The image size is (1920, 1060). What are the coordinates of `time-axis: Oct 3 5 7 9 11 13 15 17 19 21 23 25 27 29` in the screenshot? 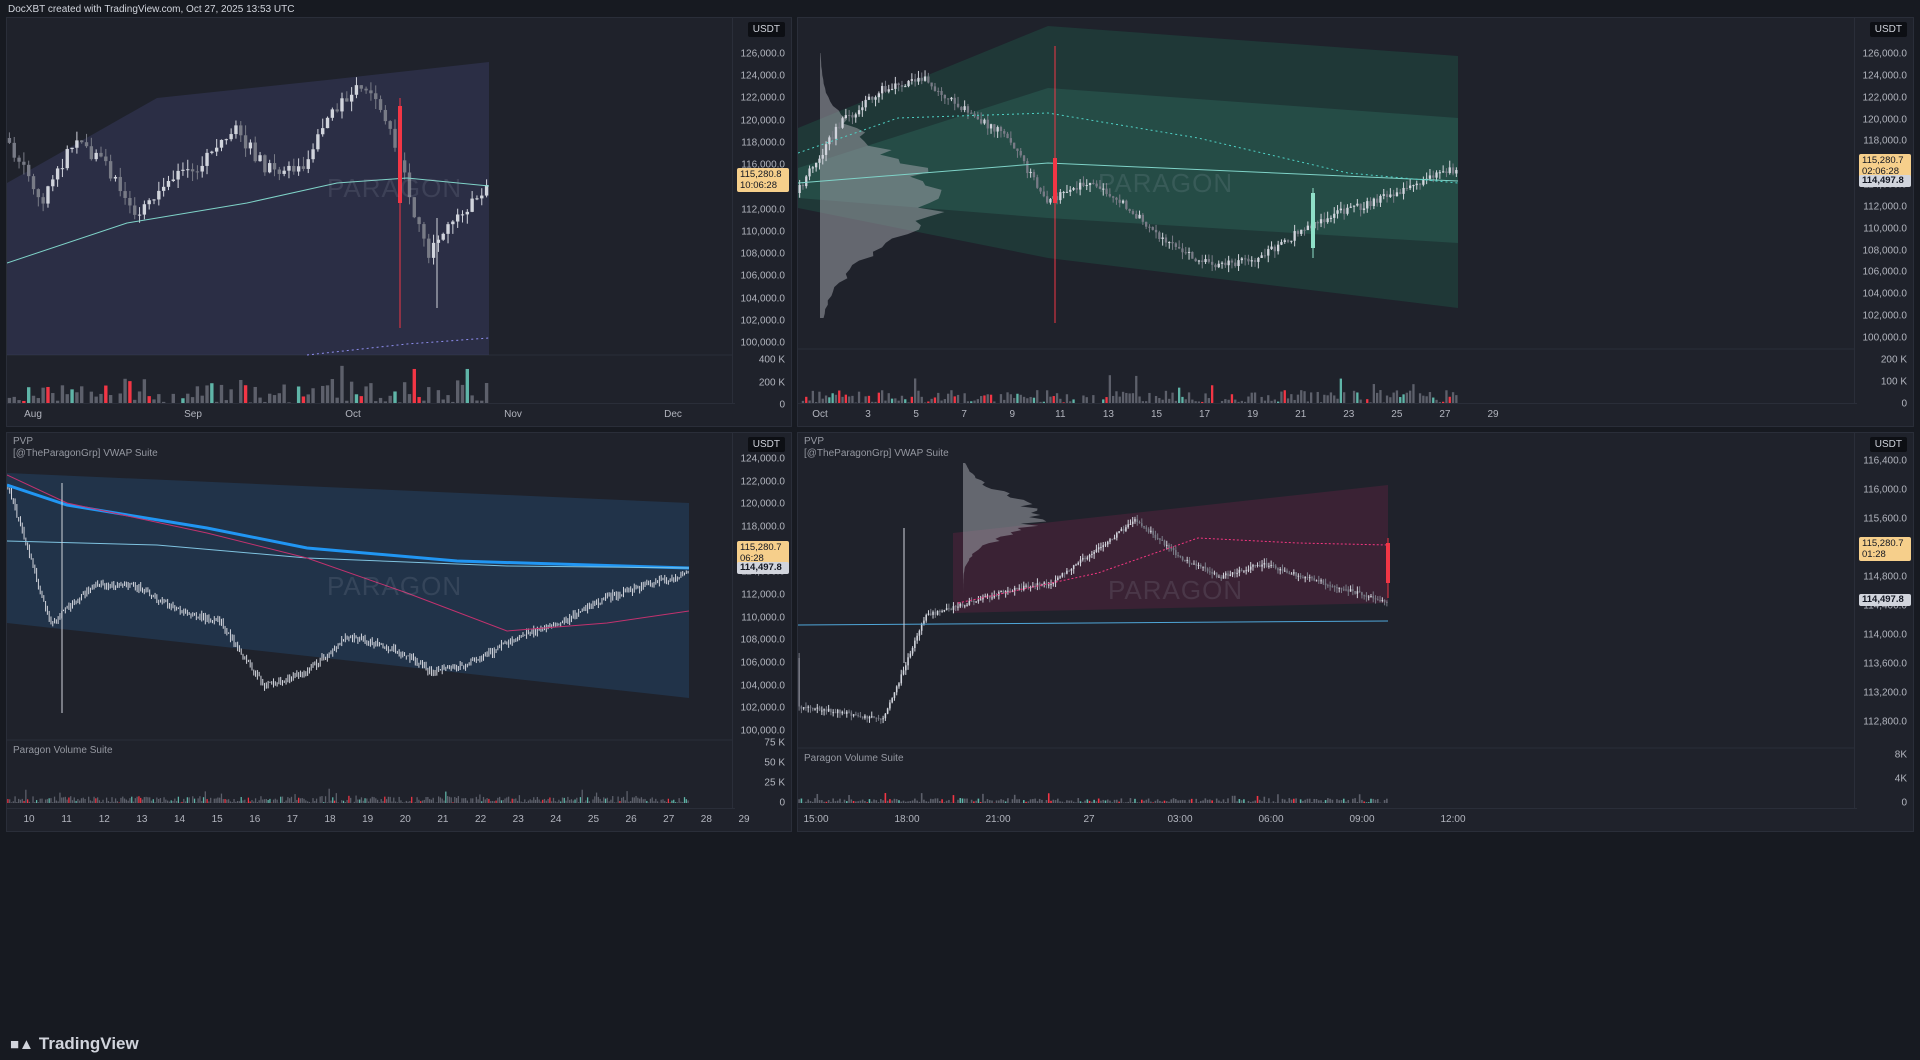 It's located at (1327, 414).